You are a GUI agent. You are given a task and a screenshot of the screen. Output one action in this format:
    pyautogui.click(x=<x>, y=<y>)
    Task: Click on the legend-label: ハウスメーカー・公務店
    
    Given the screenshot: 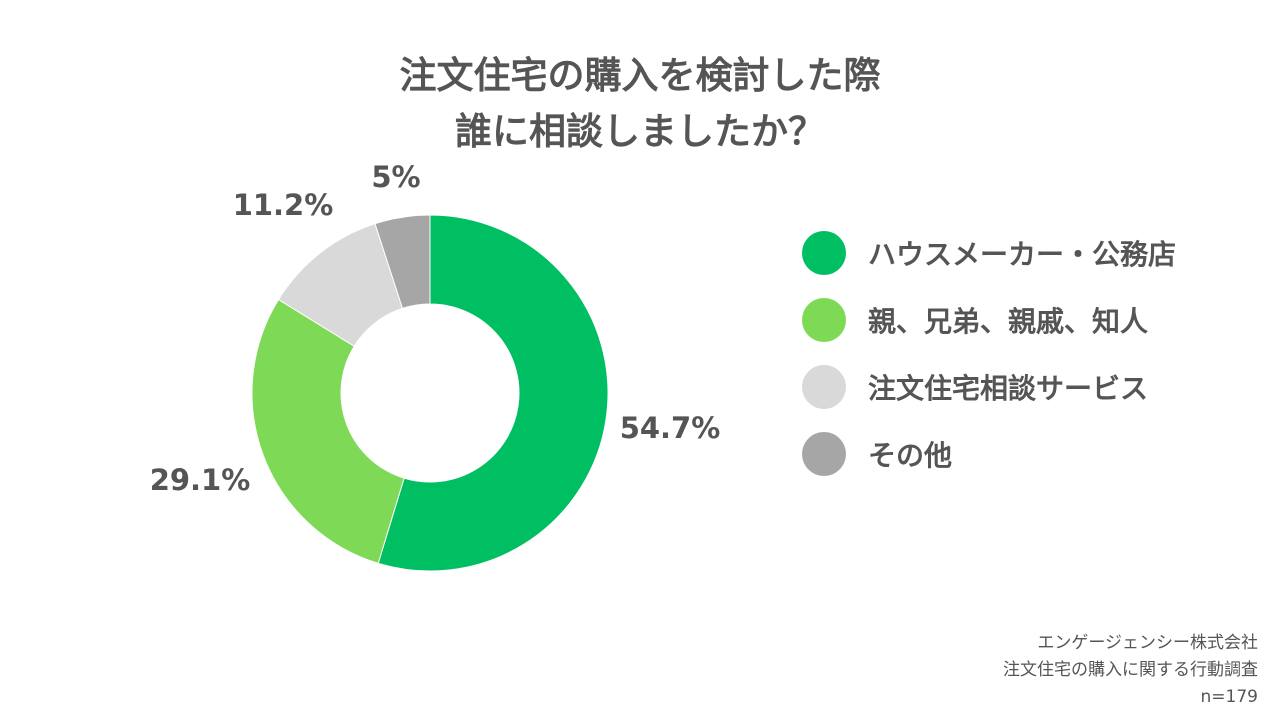 What is the action you would take?
    pyautogui.click(x=1022, y=254)
    